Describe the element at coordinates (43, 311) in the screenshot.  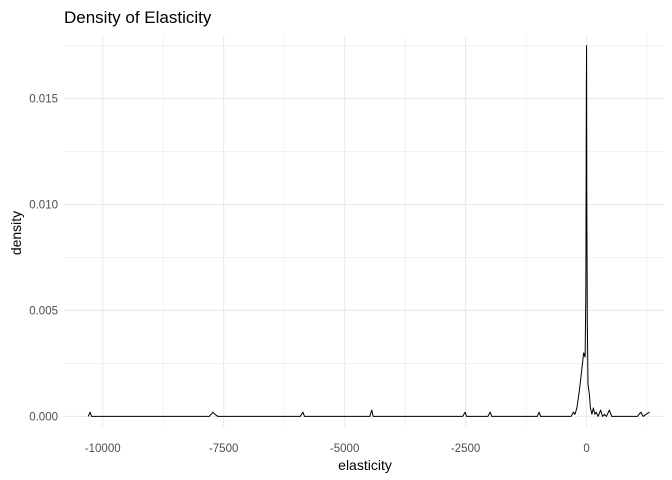
I see `y-tick-label: 0.005` at that location.